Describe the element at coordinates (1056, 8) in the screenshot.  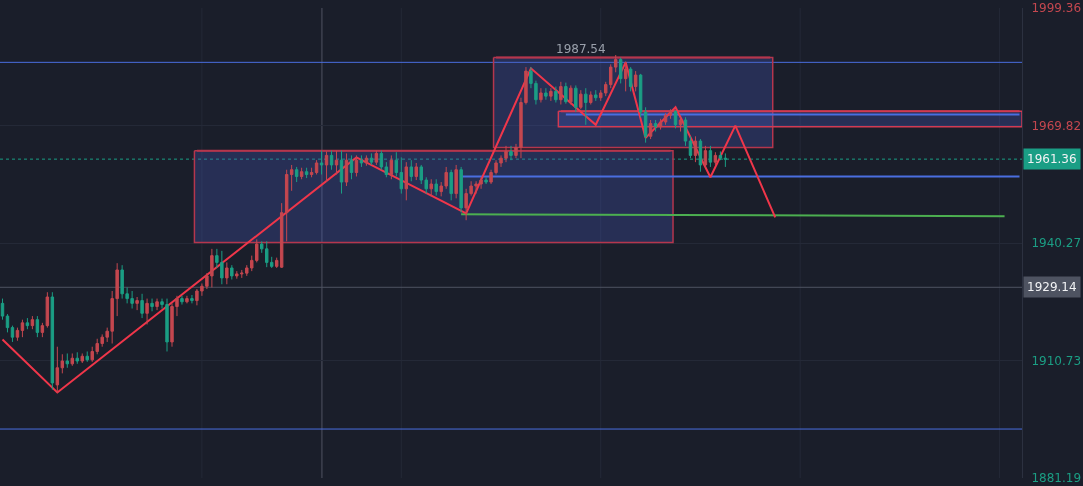
I see `y-tick-label: 1999.36` at that location.